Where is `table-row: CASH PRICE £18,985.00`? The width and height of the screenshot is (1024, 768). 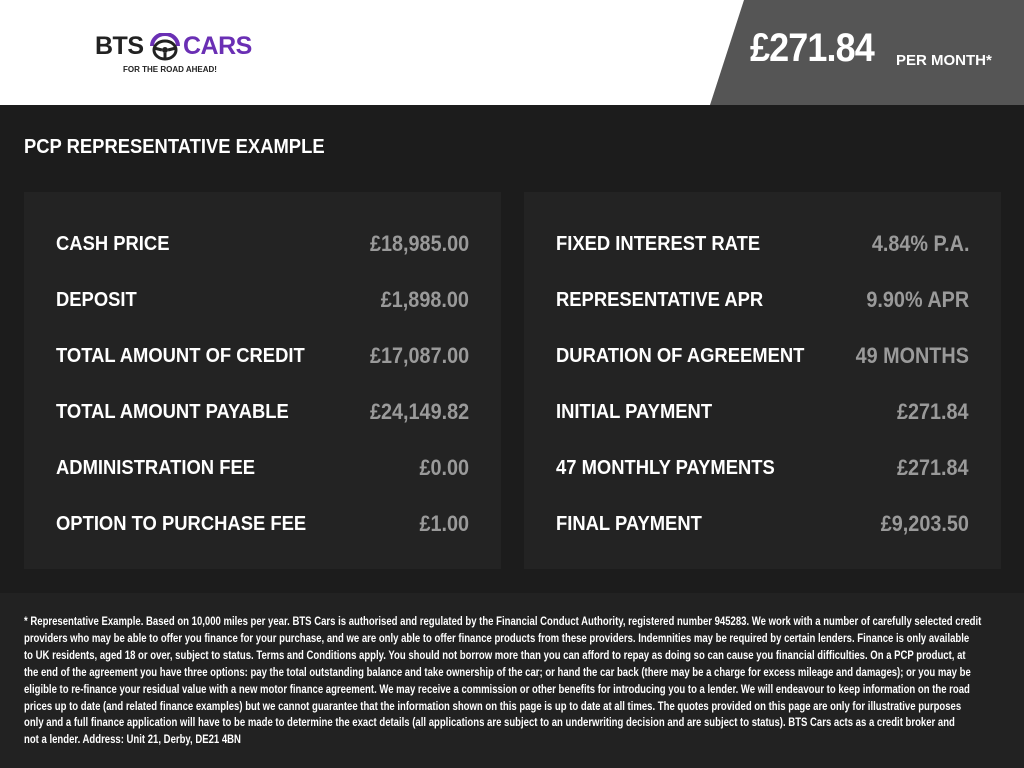 table-row: CASH PRICE £18,985.00 is located at coordinates (262, 244).